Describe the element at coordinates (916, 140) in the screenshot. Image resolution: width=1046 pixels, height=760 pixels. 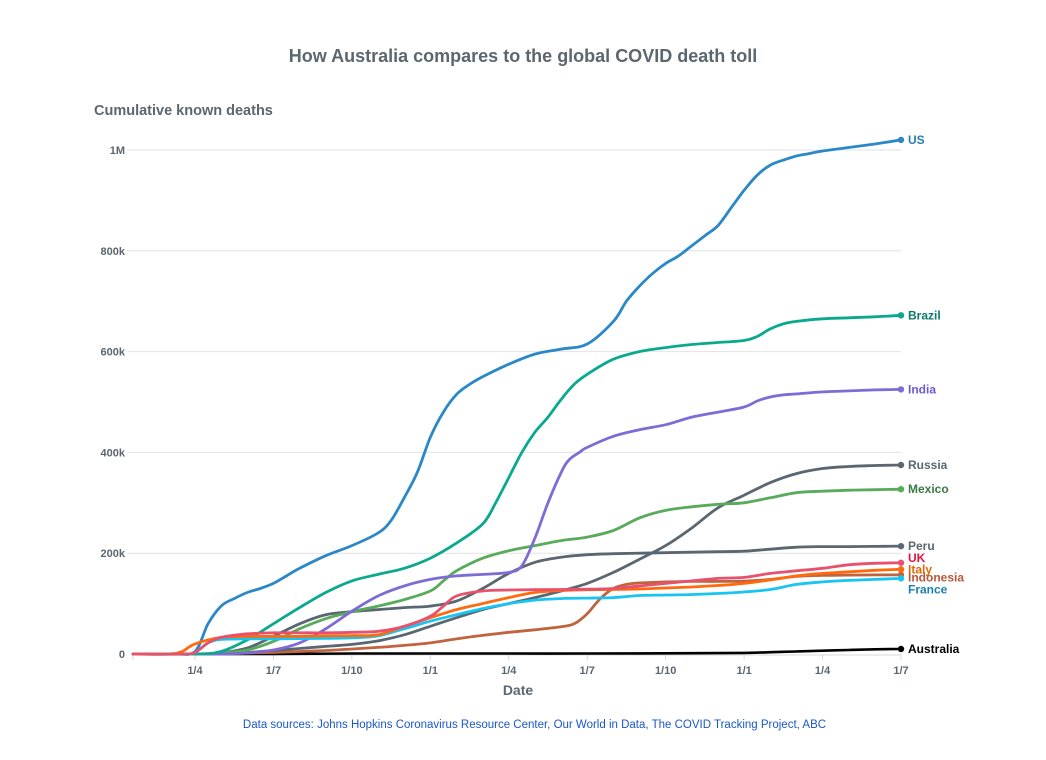
I see `end-label-us: US` at that location.